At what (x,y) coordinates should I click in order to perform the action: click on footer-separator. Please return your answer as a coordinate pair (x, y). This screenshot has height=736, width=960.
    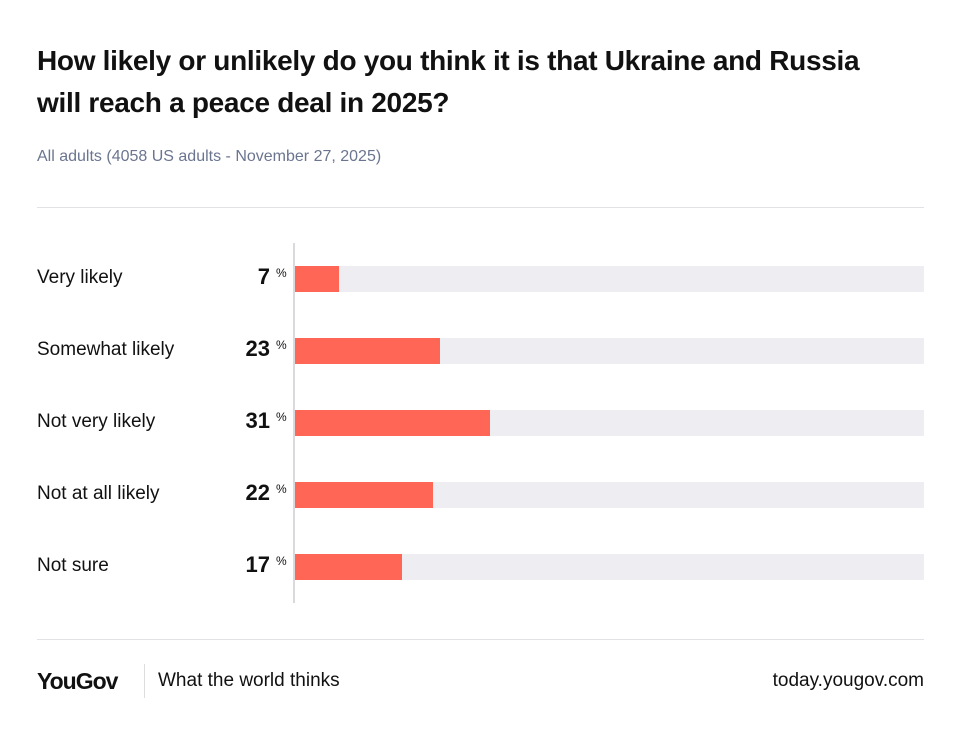
    Looking at the image, I should click on (144, 681).